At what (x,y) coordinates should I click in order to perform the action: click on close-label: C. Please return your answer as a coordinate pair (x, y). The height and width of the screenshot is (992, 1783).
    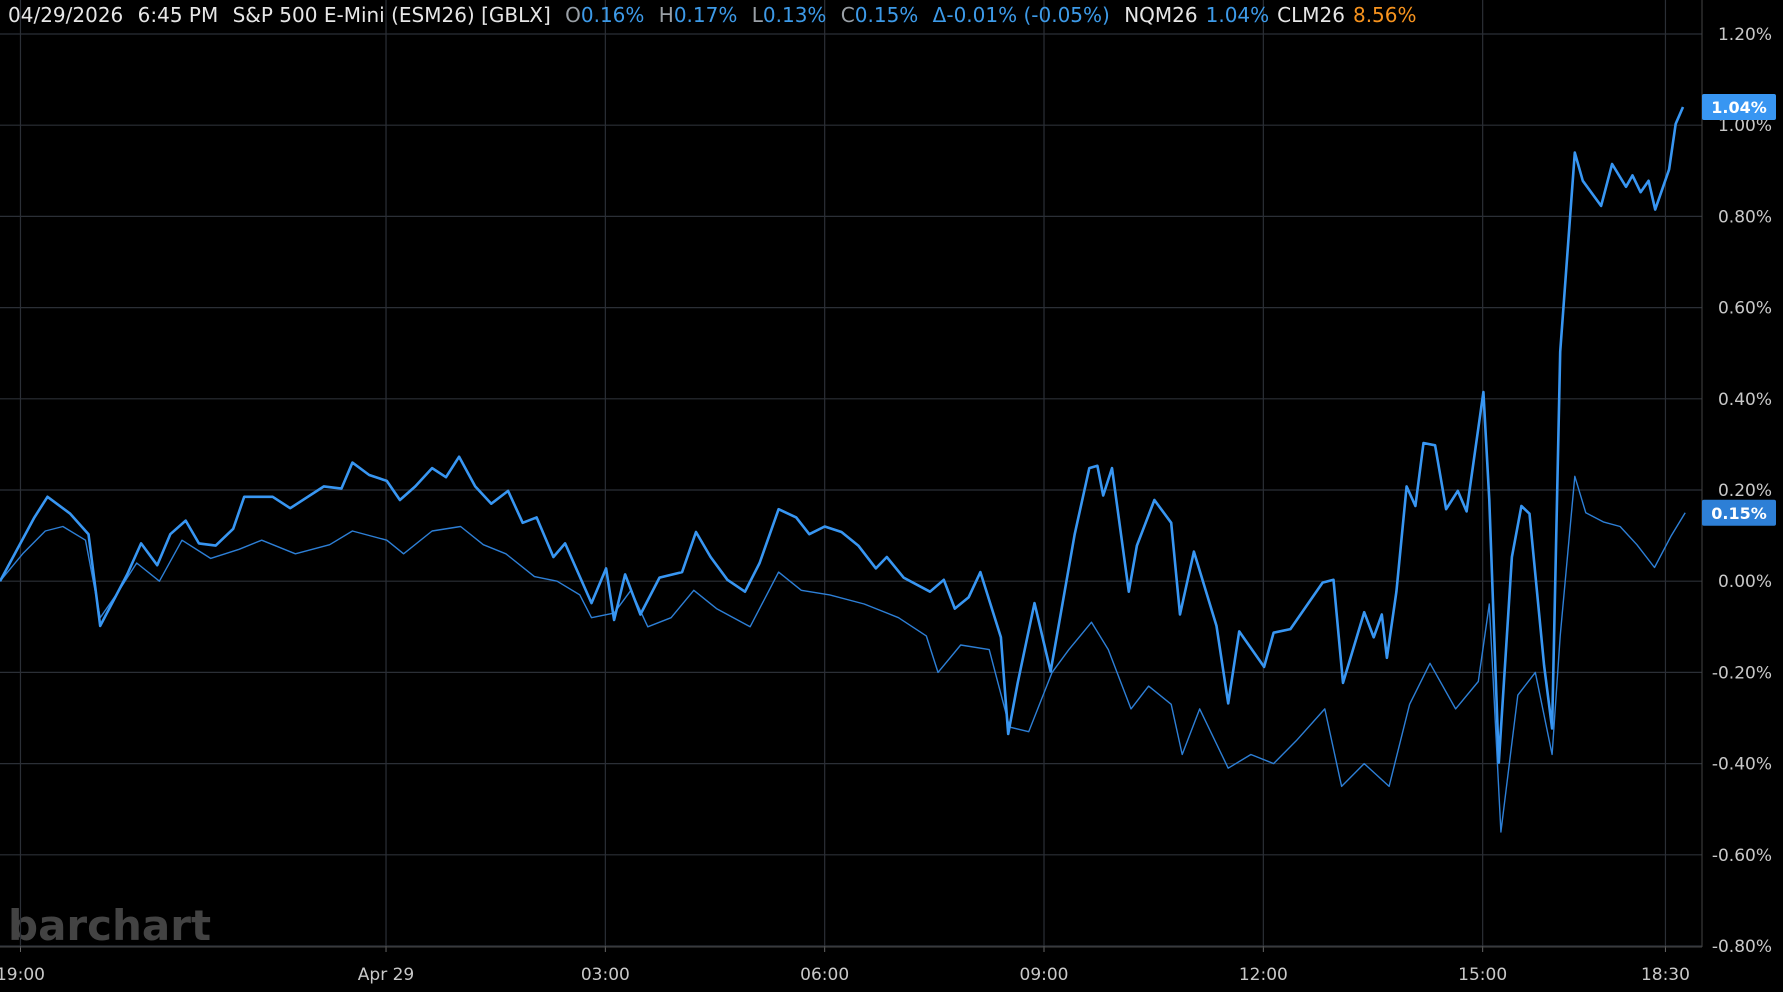
    Looking at the image, I should click on (847, 15).